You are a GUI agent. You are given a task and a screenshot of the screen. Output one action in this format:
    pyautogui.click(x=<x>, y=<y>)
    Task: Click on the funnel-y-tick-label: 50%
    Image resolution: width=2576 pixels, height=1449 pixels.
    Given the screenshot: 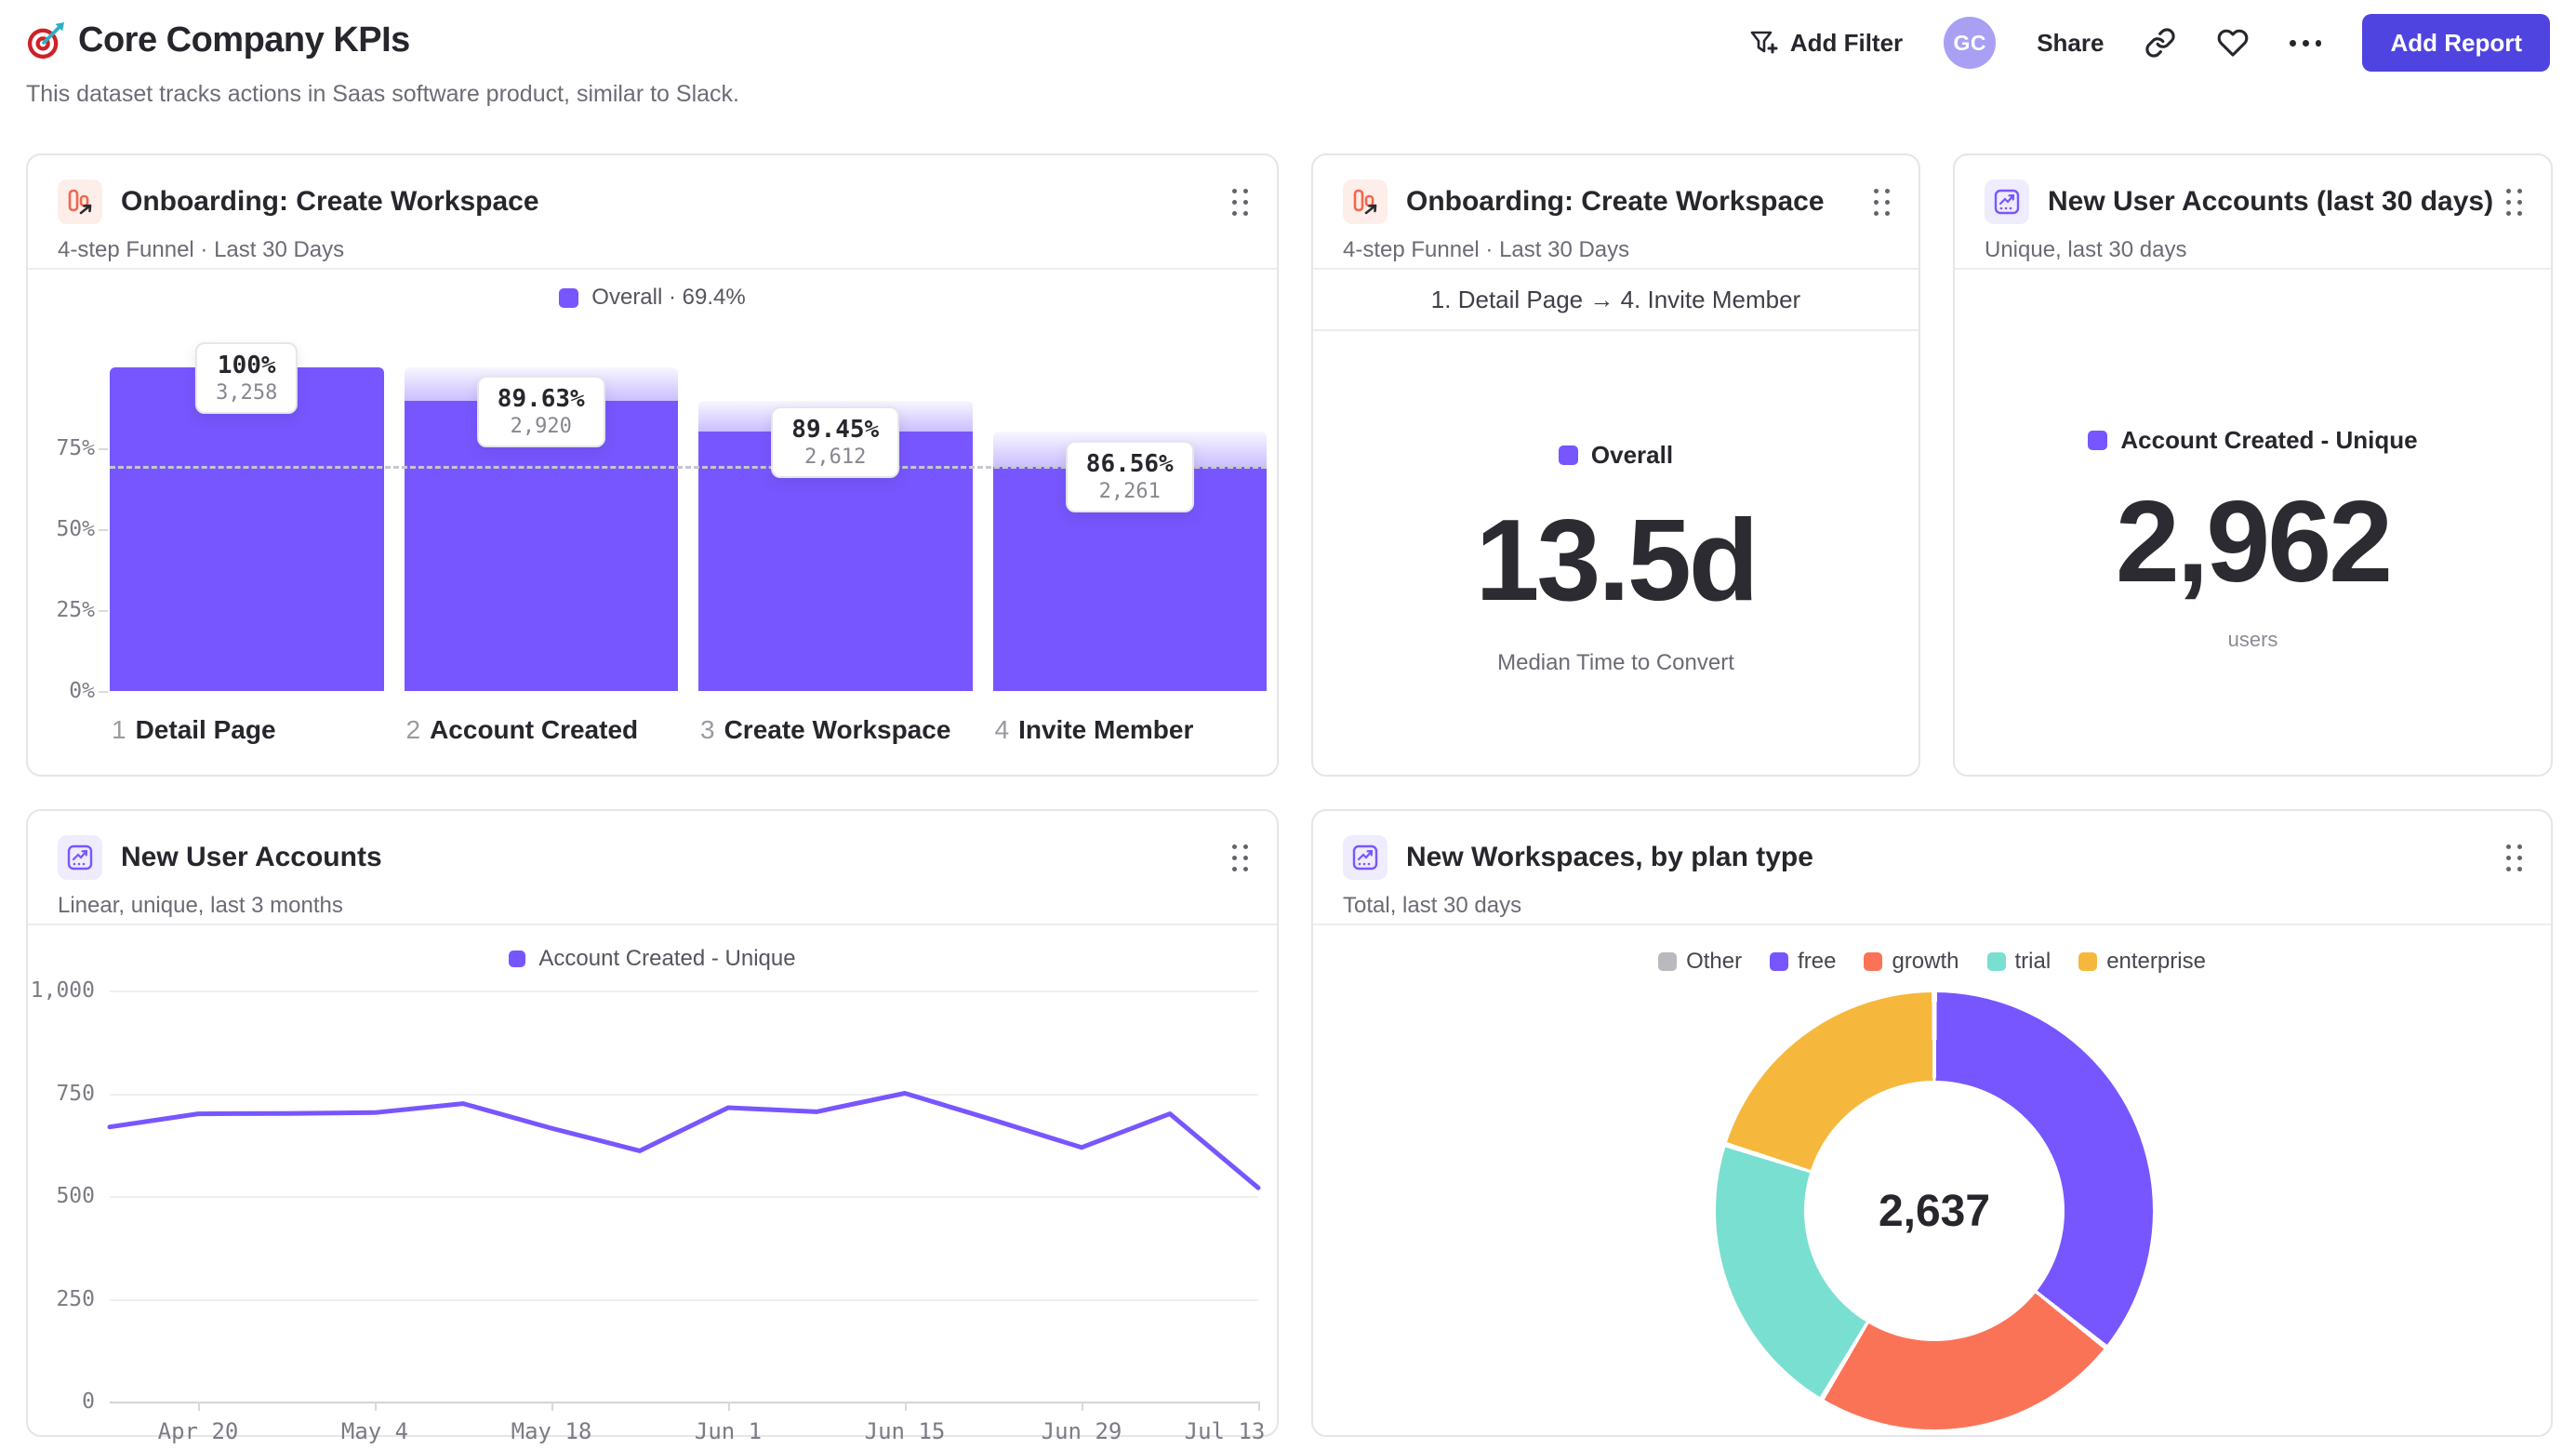 What is the action you would take?
    pyautogui.click(x=75, y=529)
    